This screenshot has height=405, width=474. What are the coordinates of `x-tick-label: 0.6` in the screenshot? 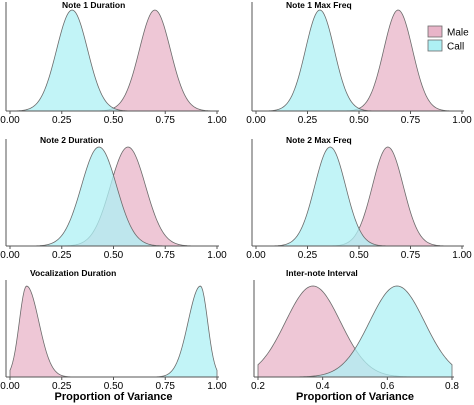 It's located at (387, 386).